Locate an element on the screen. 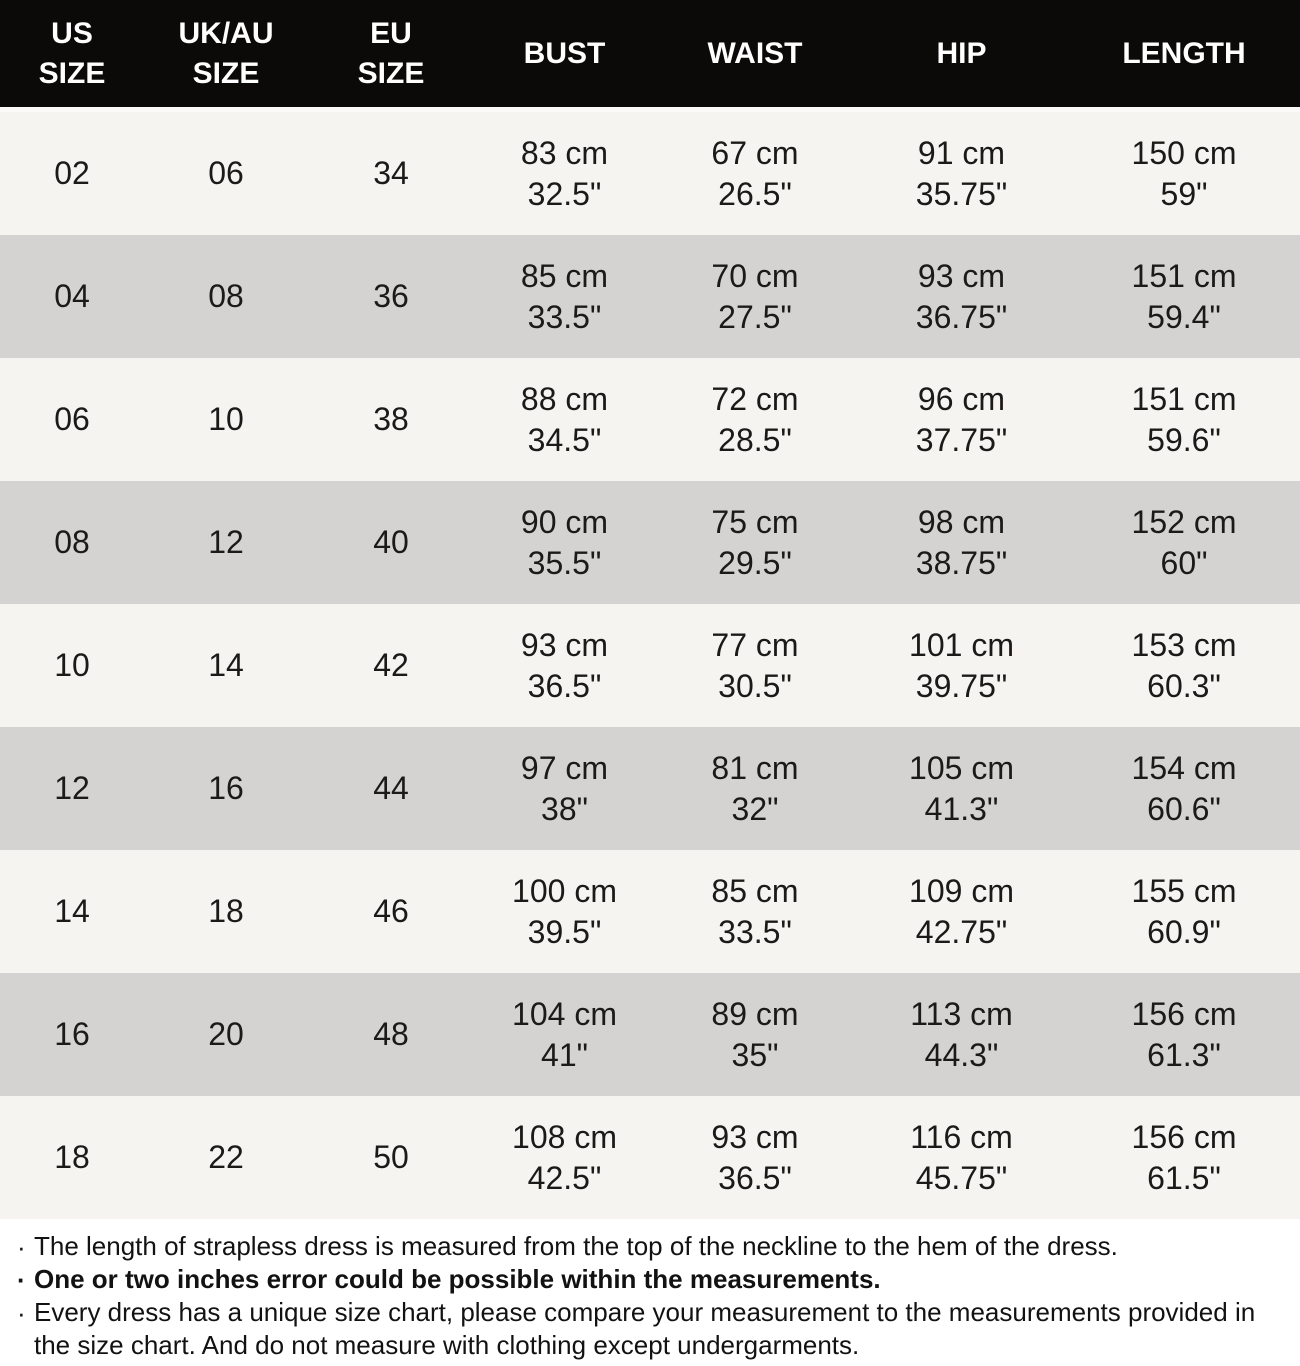  length-cm-value: 154 cm is located at coordinates (1184, 767).